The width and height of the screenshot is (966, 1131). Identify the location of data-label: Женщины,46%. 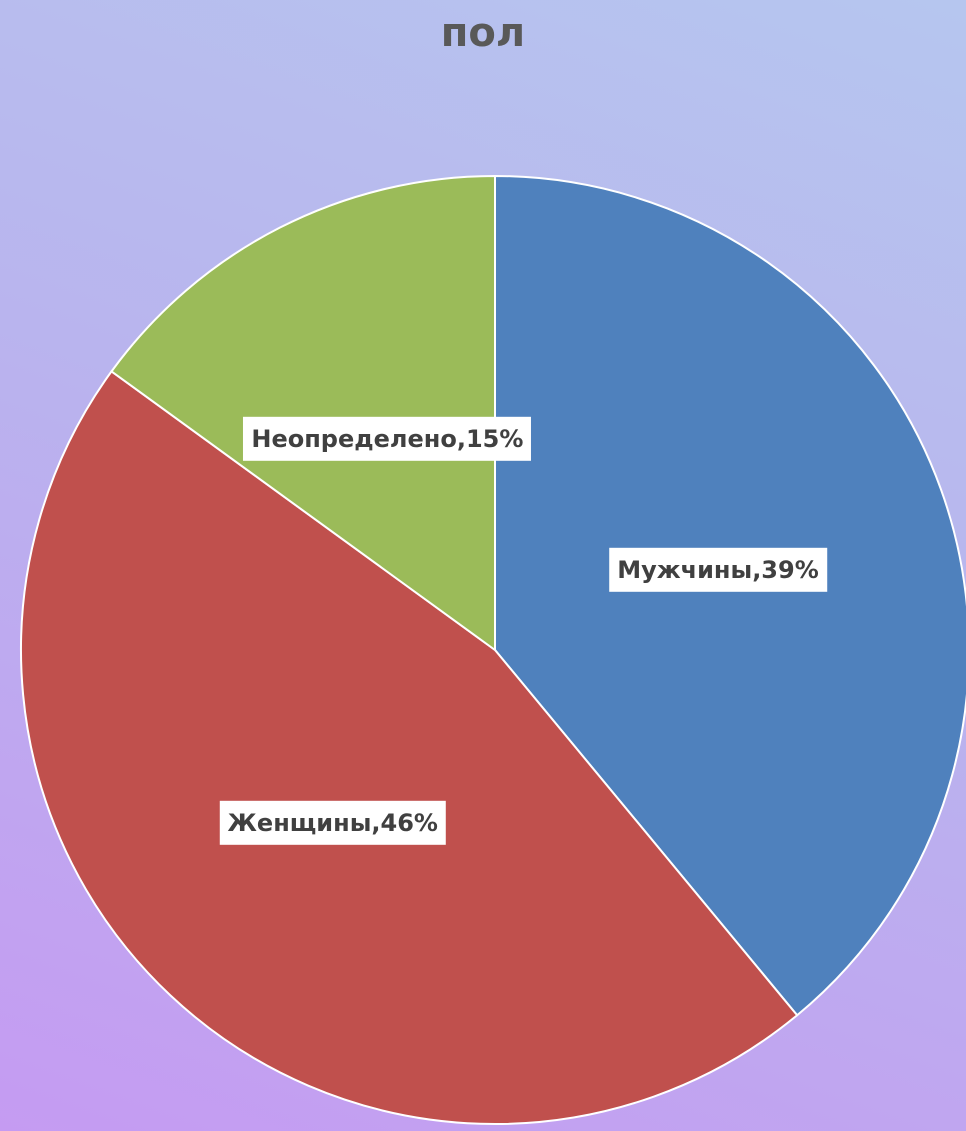
(332, 822).